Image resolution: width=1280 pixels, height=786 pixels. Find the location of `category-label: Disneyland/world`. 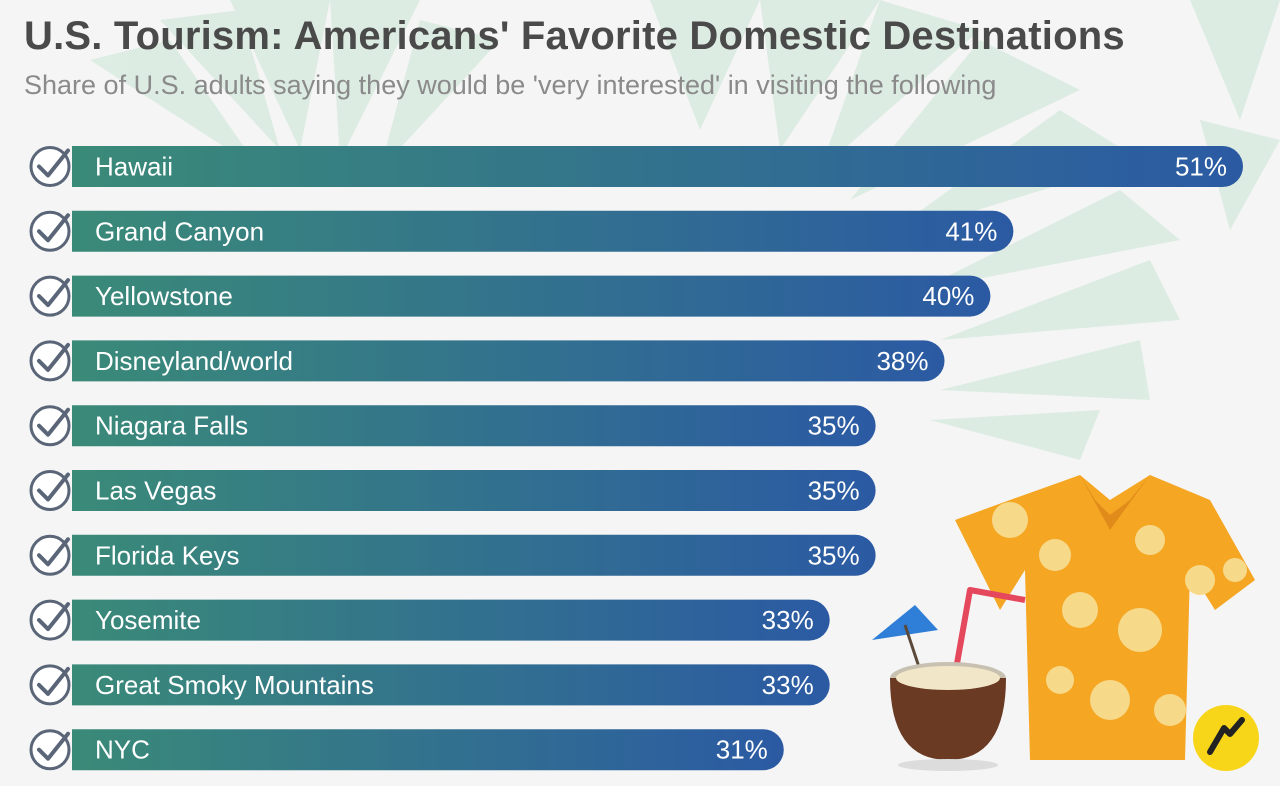

category-label: Disneyland/world is located at coordinates (194, 361).